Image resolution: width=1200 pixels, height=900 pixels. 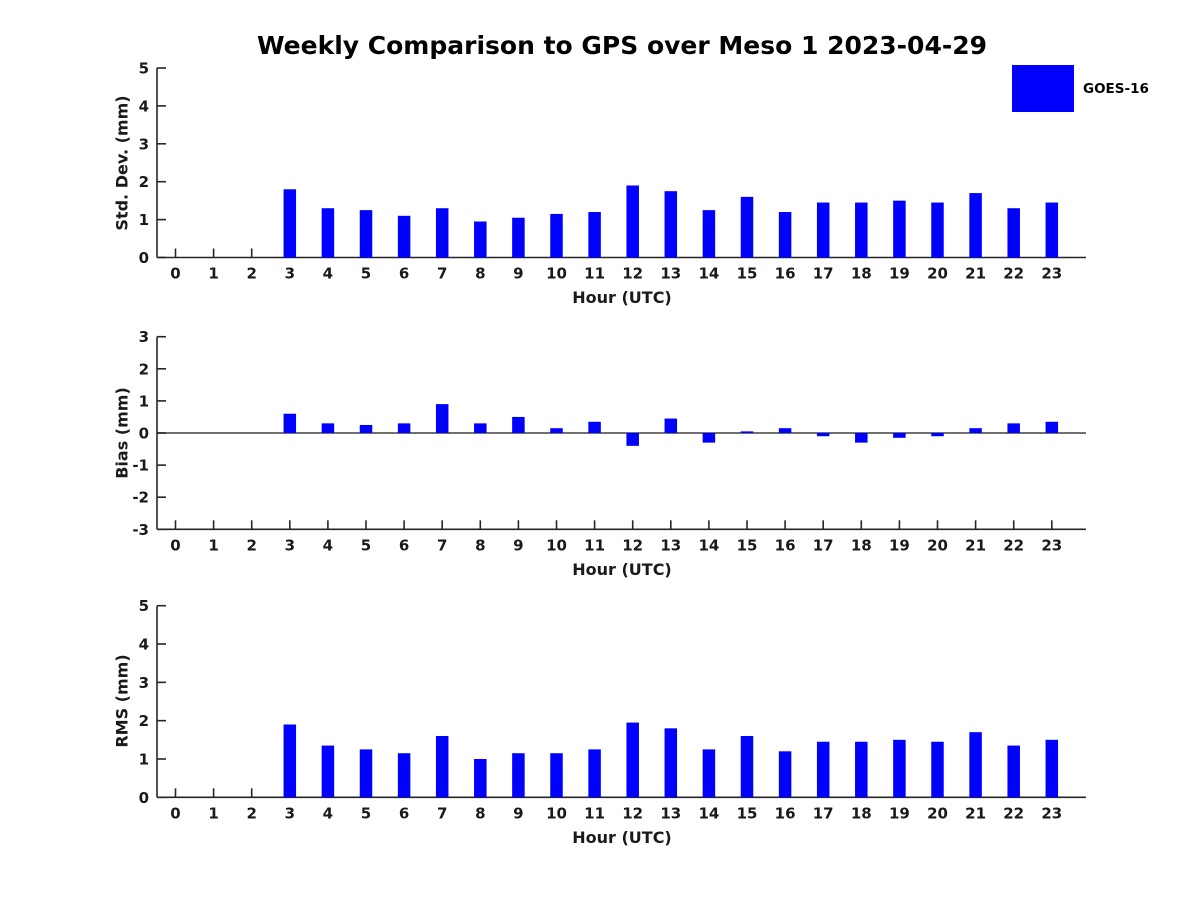 What do you see at coordinates (328, 813) in the screenshot?
I see `x-tick-label: 4` at bounding box center [328, 813].